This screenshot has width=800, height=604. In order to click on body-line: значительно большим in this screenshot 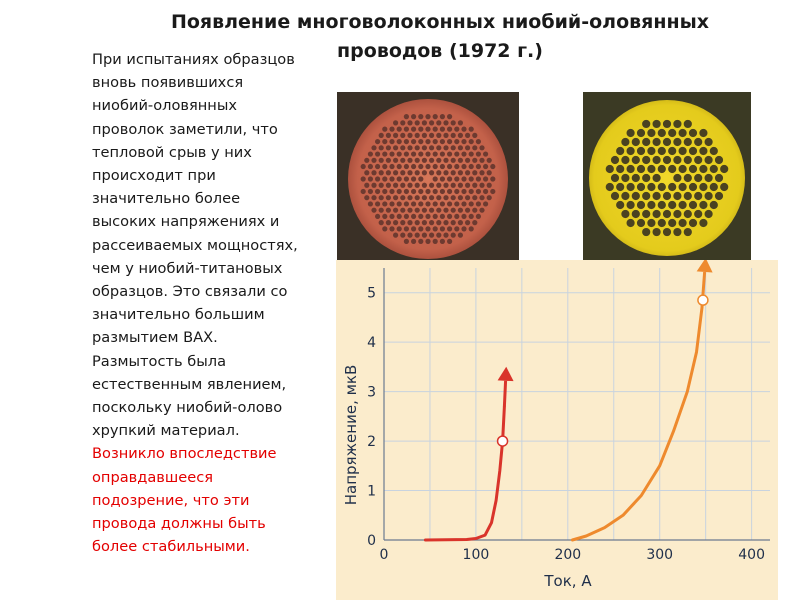, I will do `click(178, 315)`.